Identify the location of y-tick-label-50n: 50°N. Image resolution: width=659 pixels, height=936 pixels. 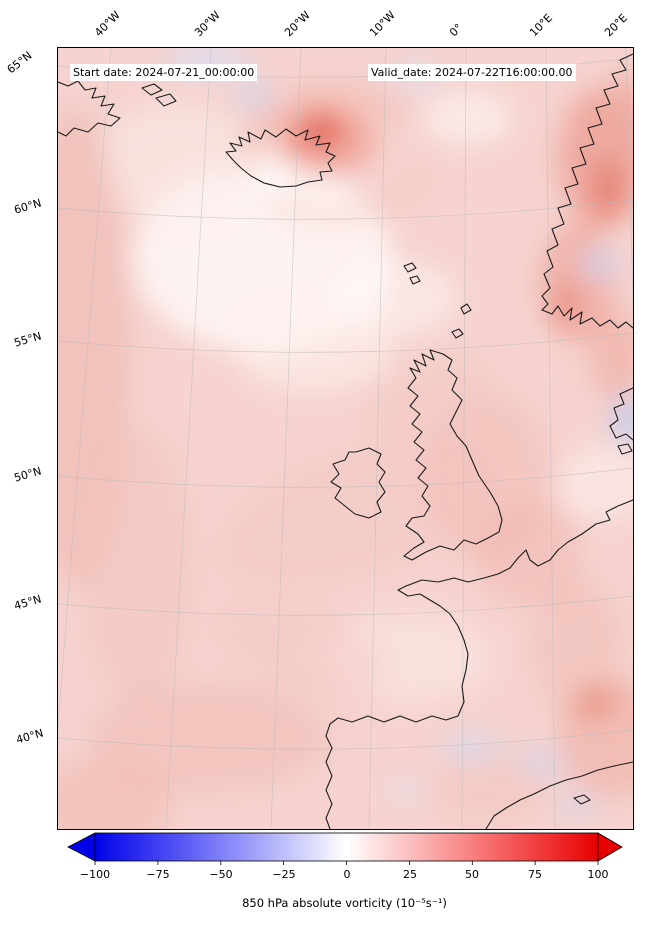
(27, 474).